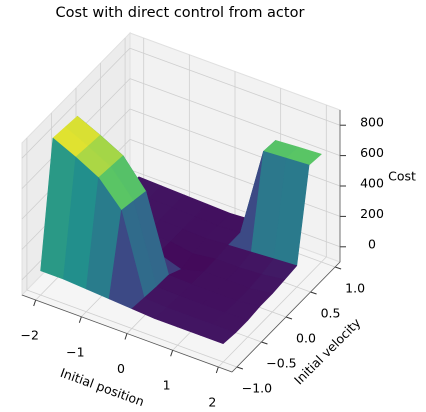 This screenshot has width=426, height=412. I want to click on x-tick-label: −1, so click(75, 351).